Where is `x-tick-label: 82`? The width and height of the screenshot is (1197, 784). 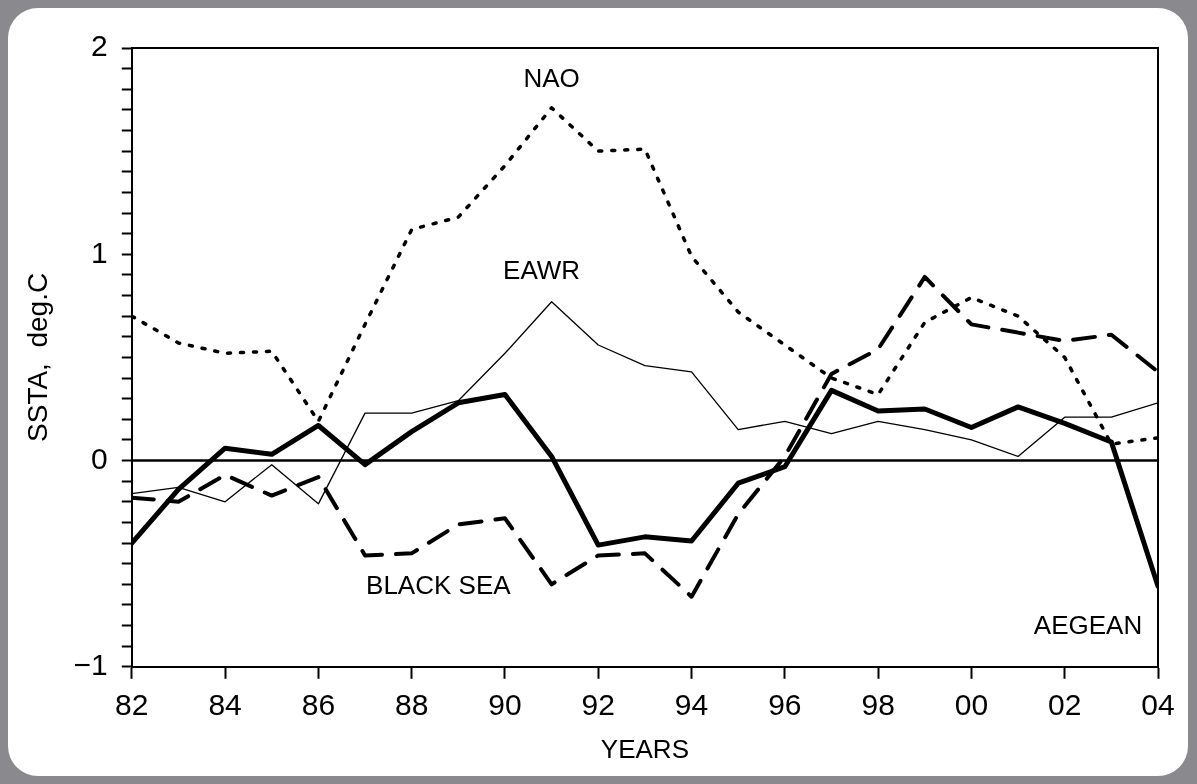 x-tick-label: 82 is located at coordinates (132, 705).